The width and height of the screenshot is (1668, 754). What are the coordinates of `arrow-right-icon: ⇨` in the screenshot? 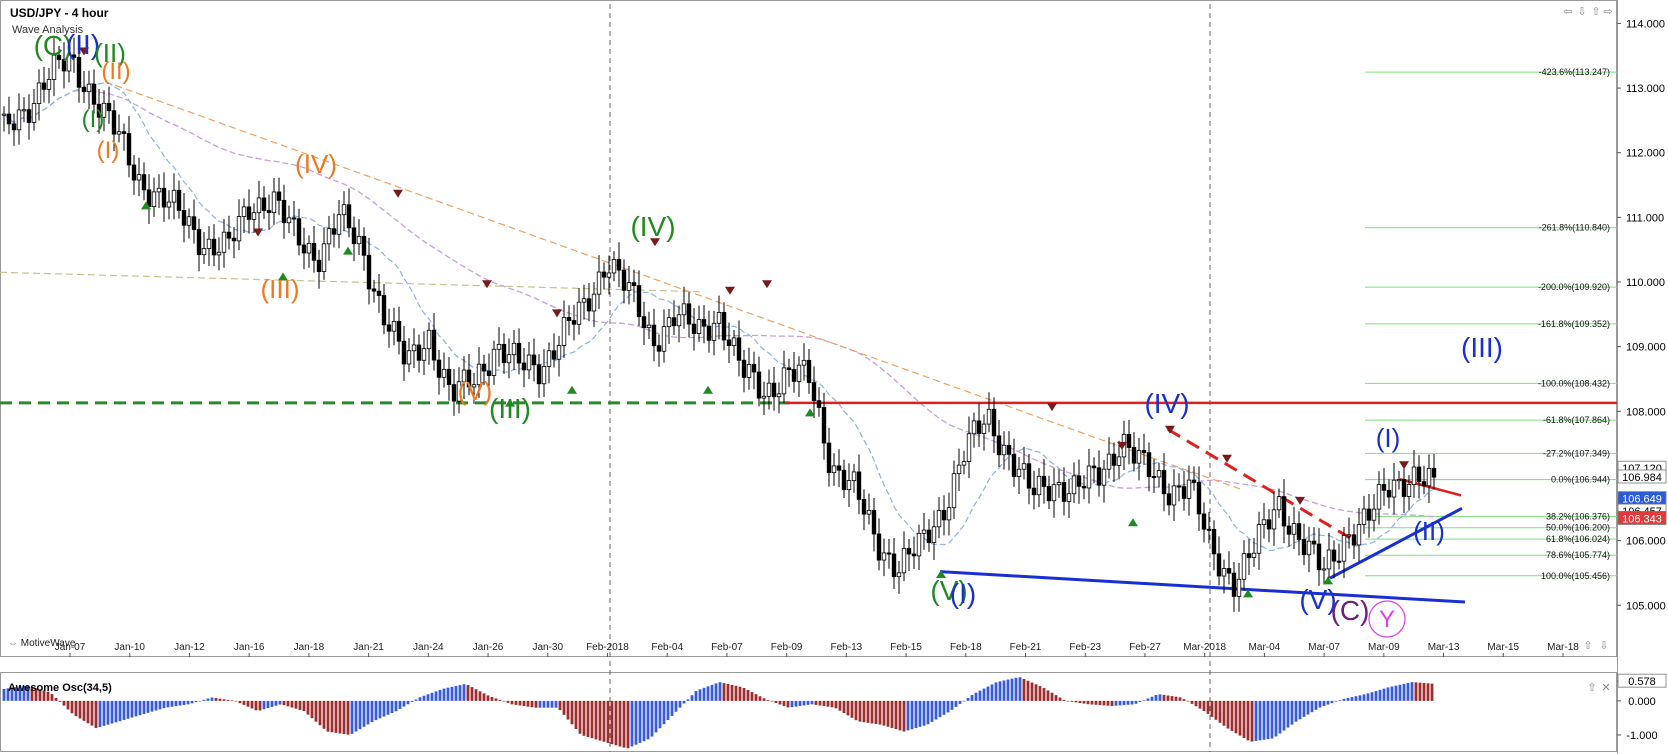 It's located at (1607, 12).